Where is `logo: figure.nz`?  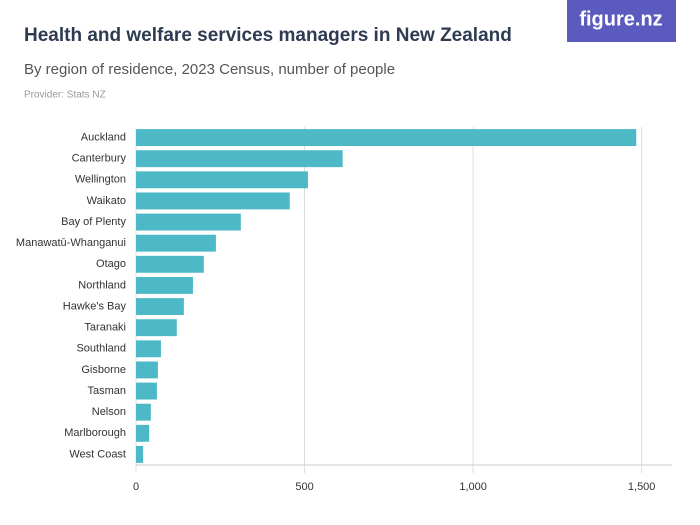 logo: figure.nz is located at coordinates (620, 19).